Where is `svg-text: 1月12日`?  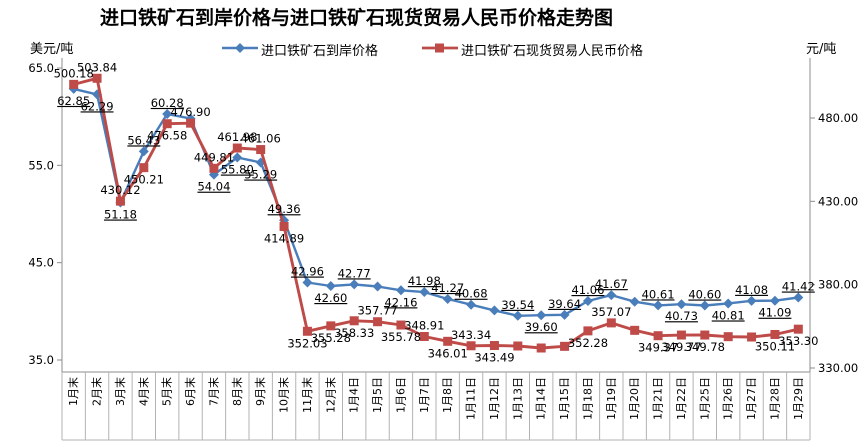 svg-text: 1月12日 is located at coordinates (494, 398).